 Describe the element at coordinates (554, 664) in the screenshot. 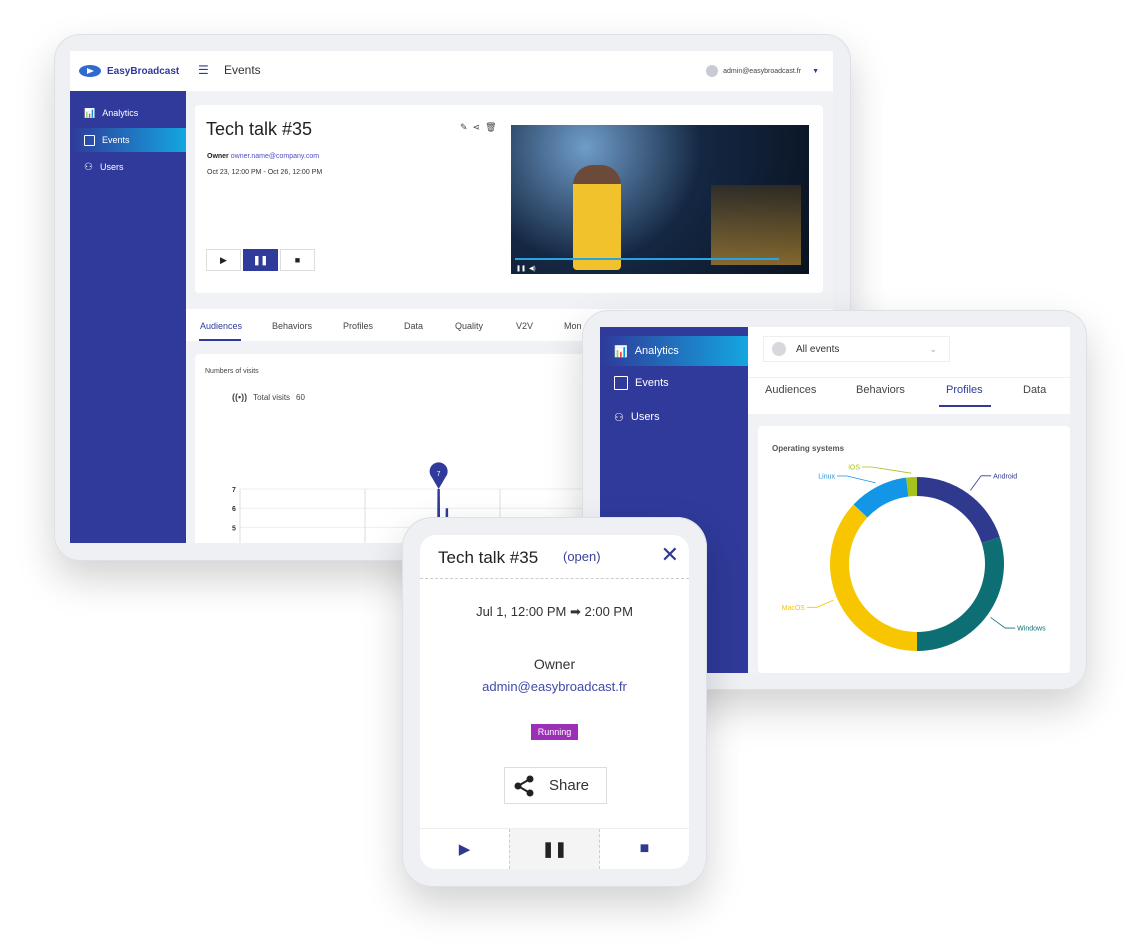

I see `owner-label: Owner` at that location.